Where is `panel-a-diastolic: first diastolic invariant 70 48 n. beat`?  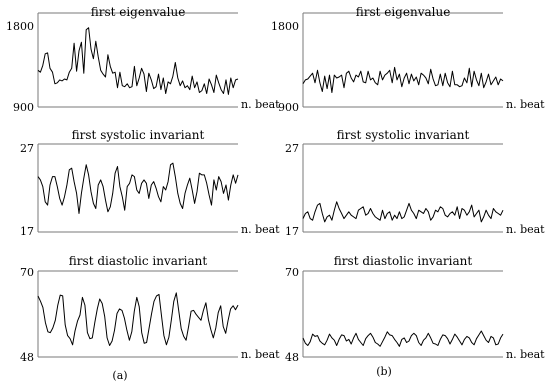
panel-a-diastolic: first diastolic invariant 70 48 n. beat is located at coordinates (150, 309).